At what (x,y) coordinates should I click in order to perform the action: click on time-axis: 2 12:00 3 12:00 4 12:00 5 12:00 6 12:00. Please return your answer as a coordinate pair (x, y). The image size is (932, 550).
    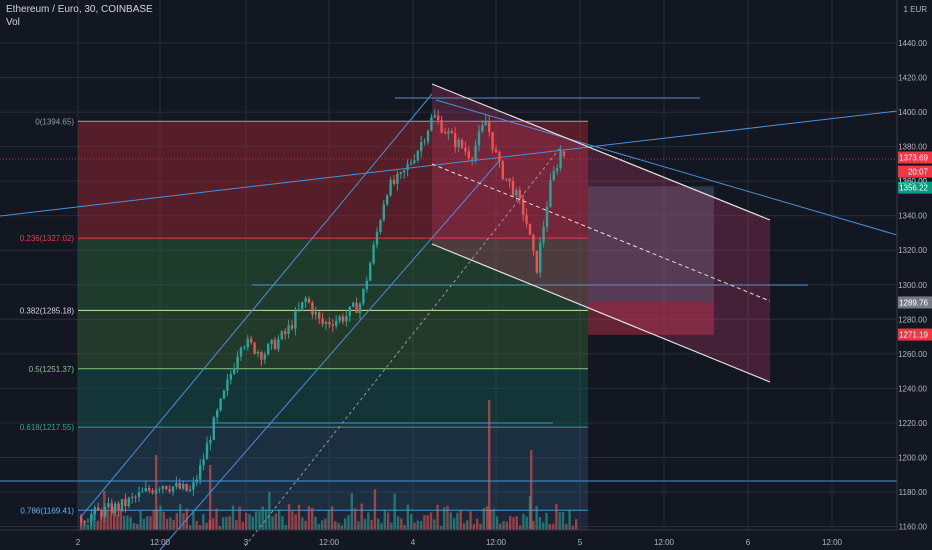
    Looking at the image, I should click on (448, 538).